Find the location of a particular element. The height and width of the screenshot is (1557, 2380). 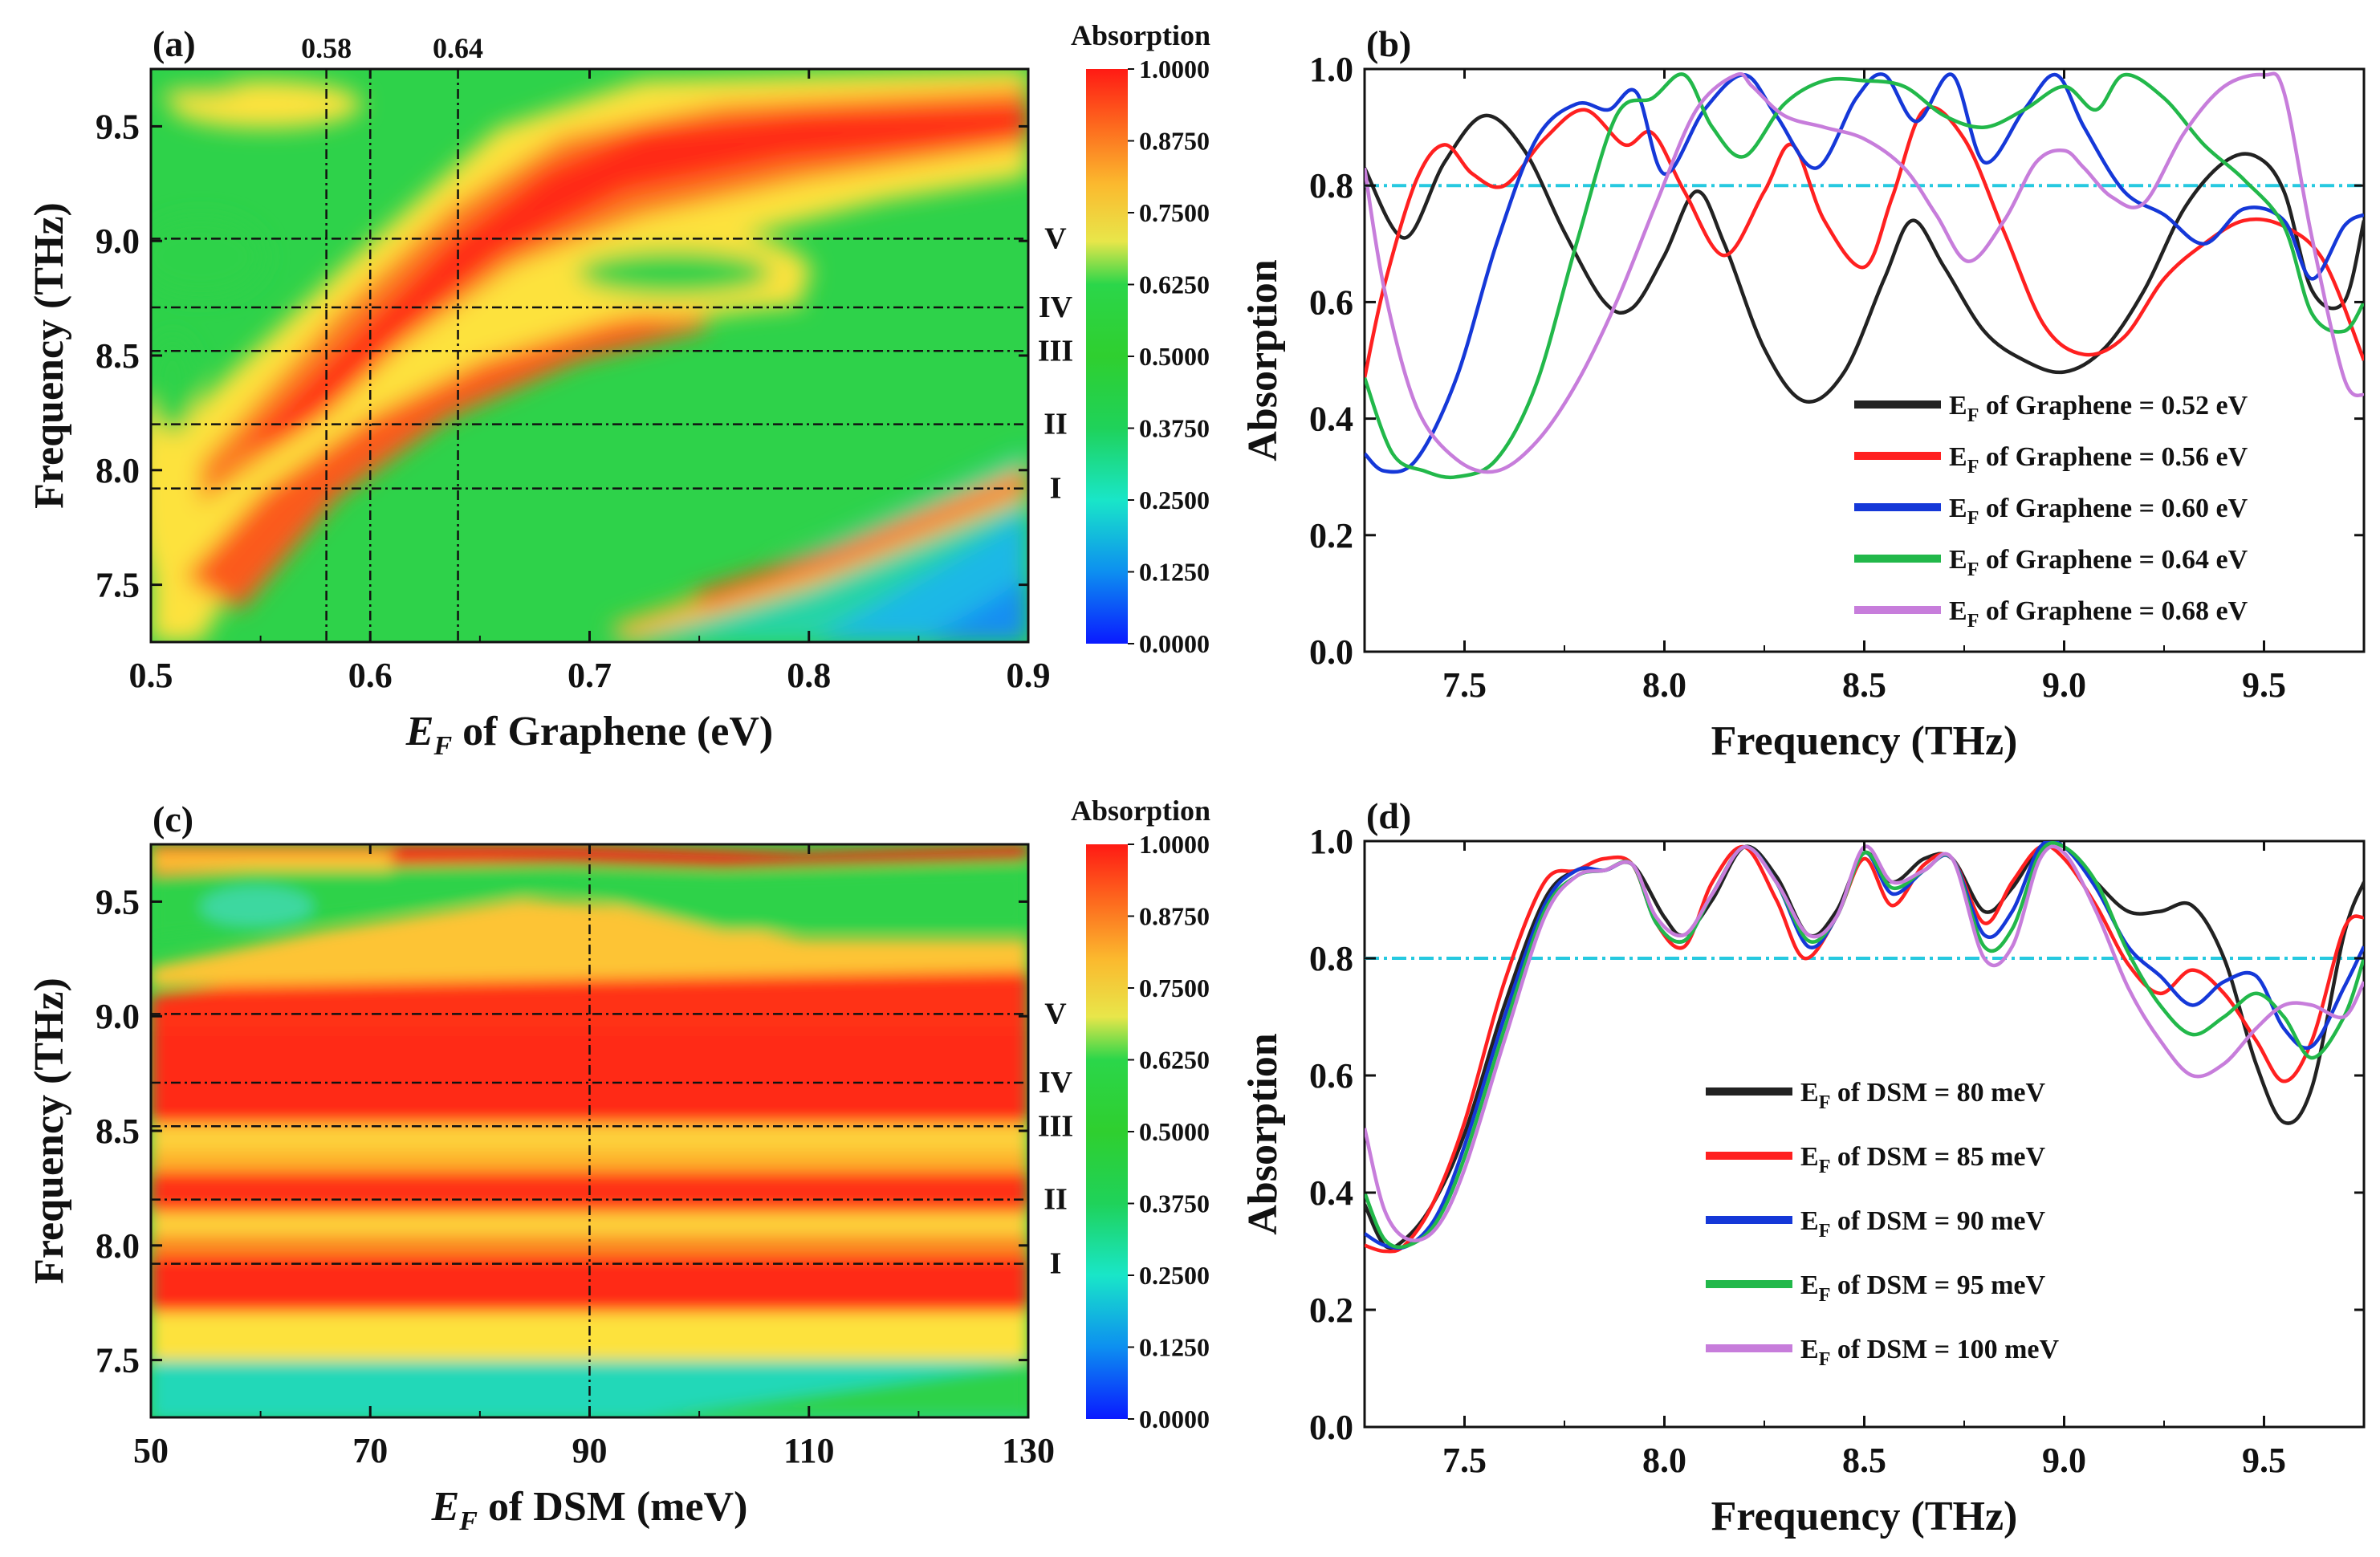

legend-label: EF of DSM = 85 meV is located at coordinates (1923, 1159).